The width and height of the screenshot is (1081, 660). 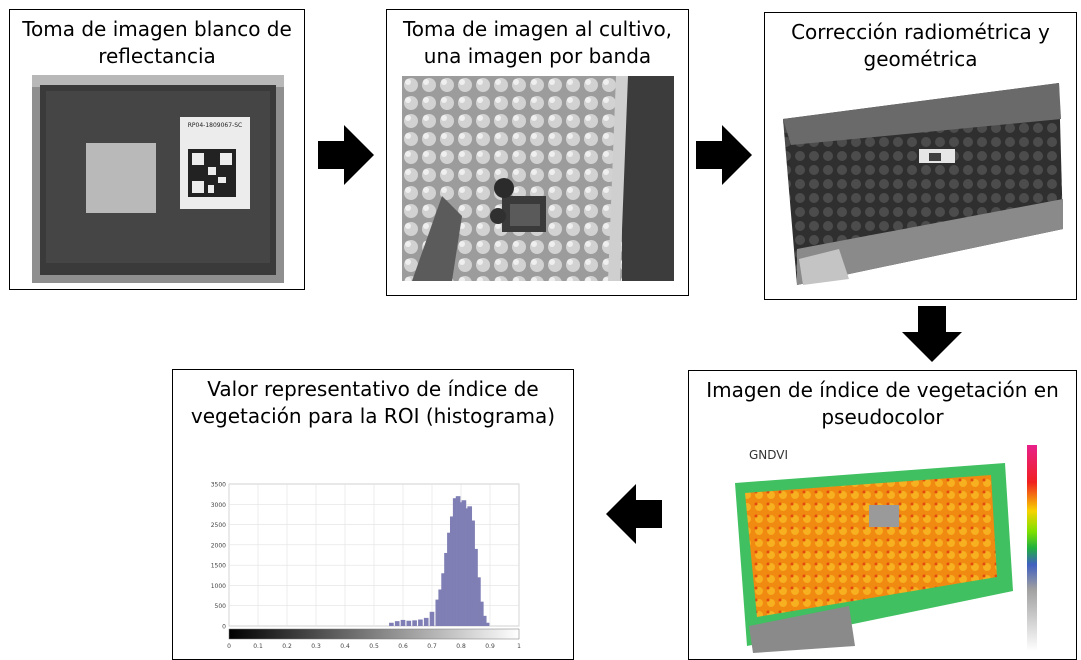 What do you see at coordinates (403, 646) in the screenshot?
I see `x-tick-label: 0.6` at bounding box center [403, 646].